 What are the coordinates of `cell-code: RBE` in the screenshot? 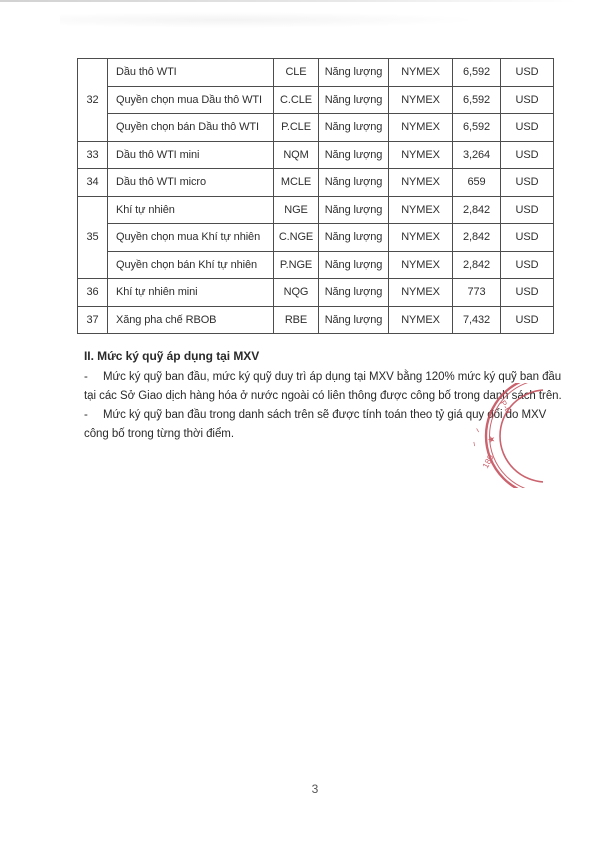 It's located at (296, 319).